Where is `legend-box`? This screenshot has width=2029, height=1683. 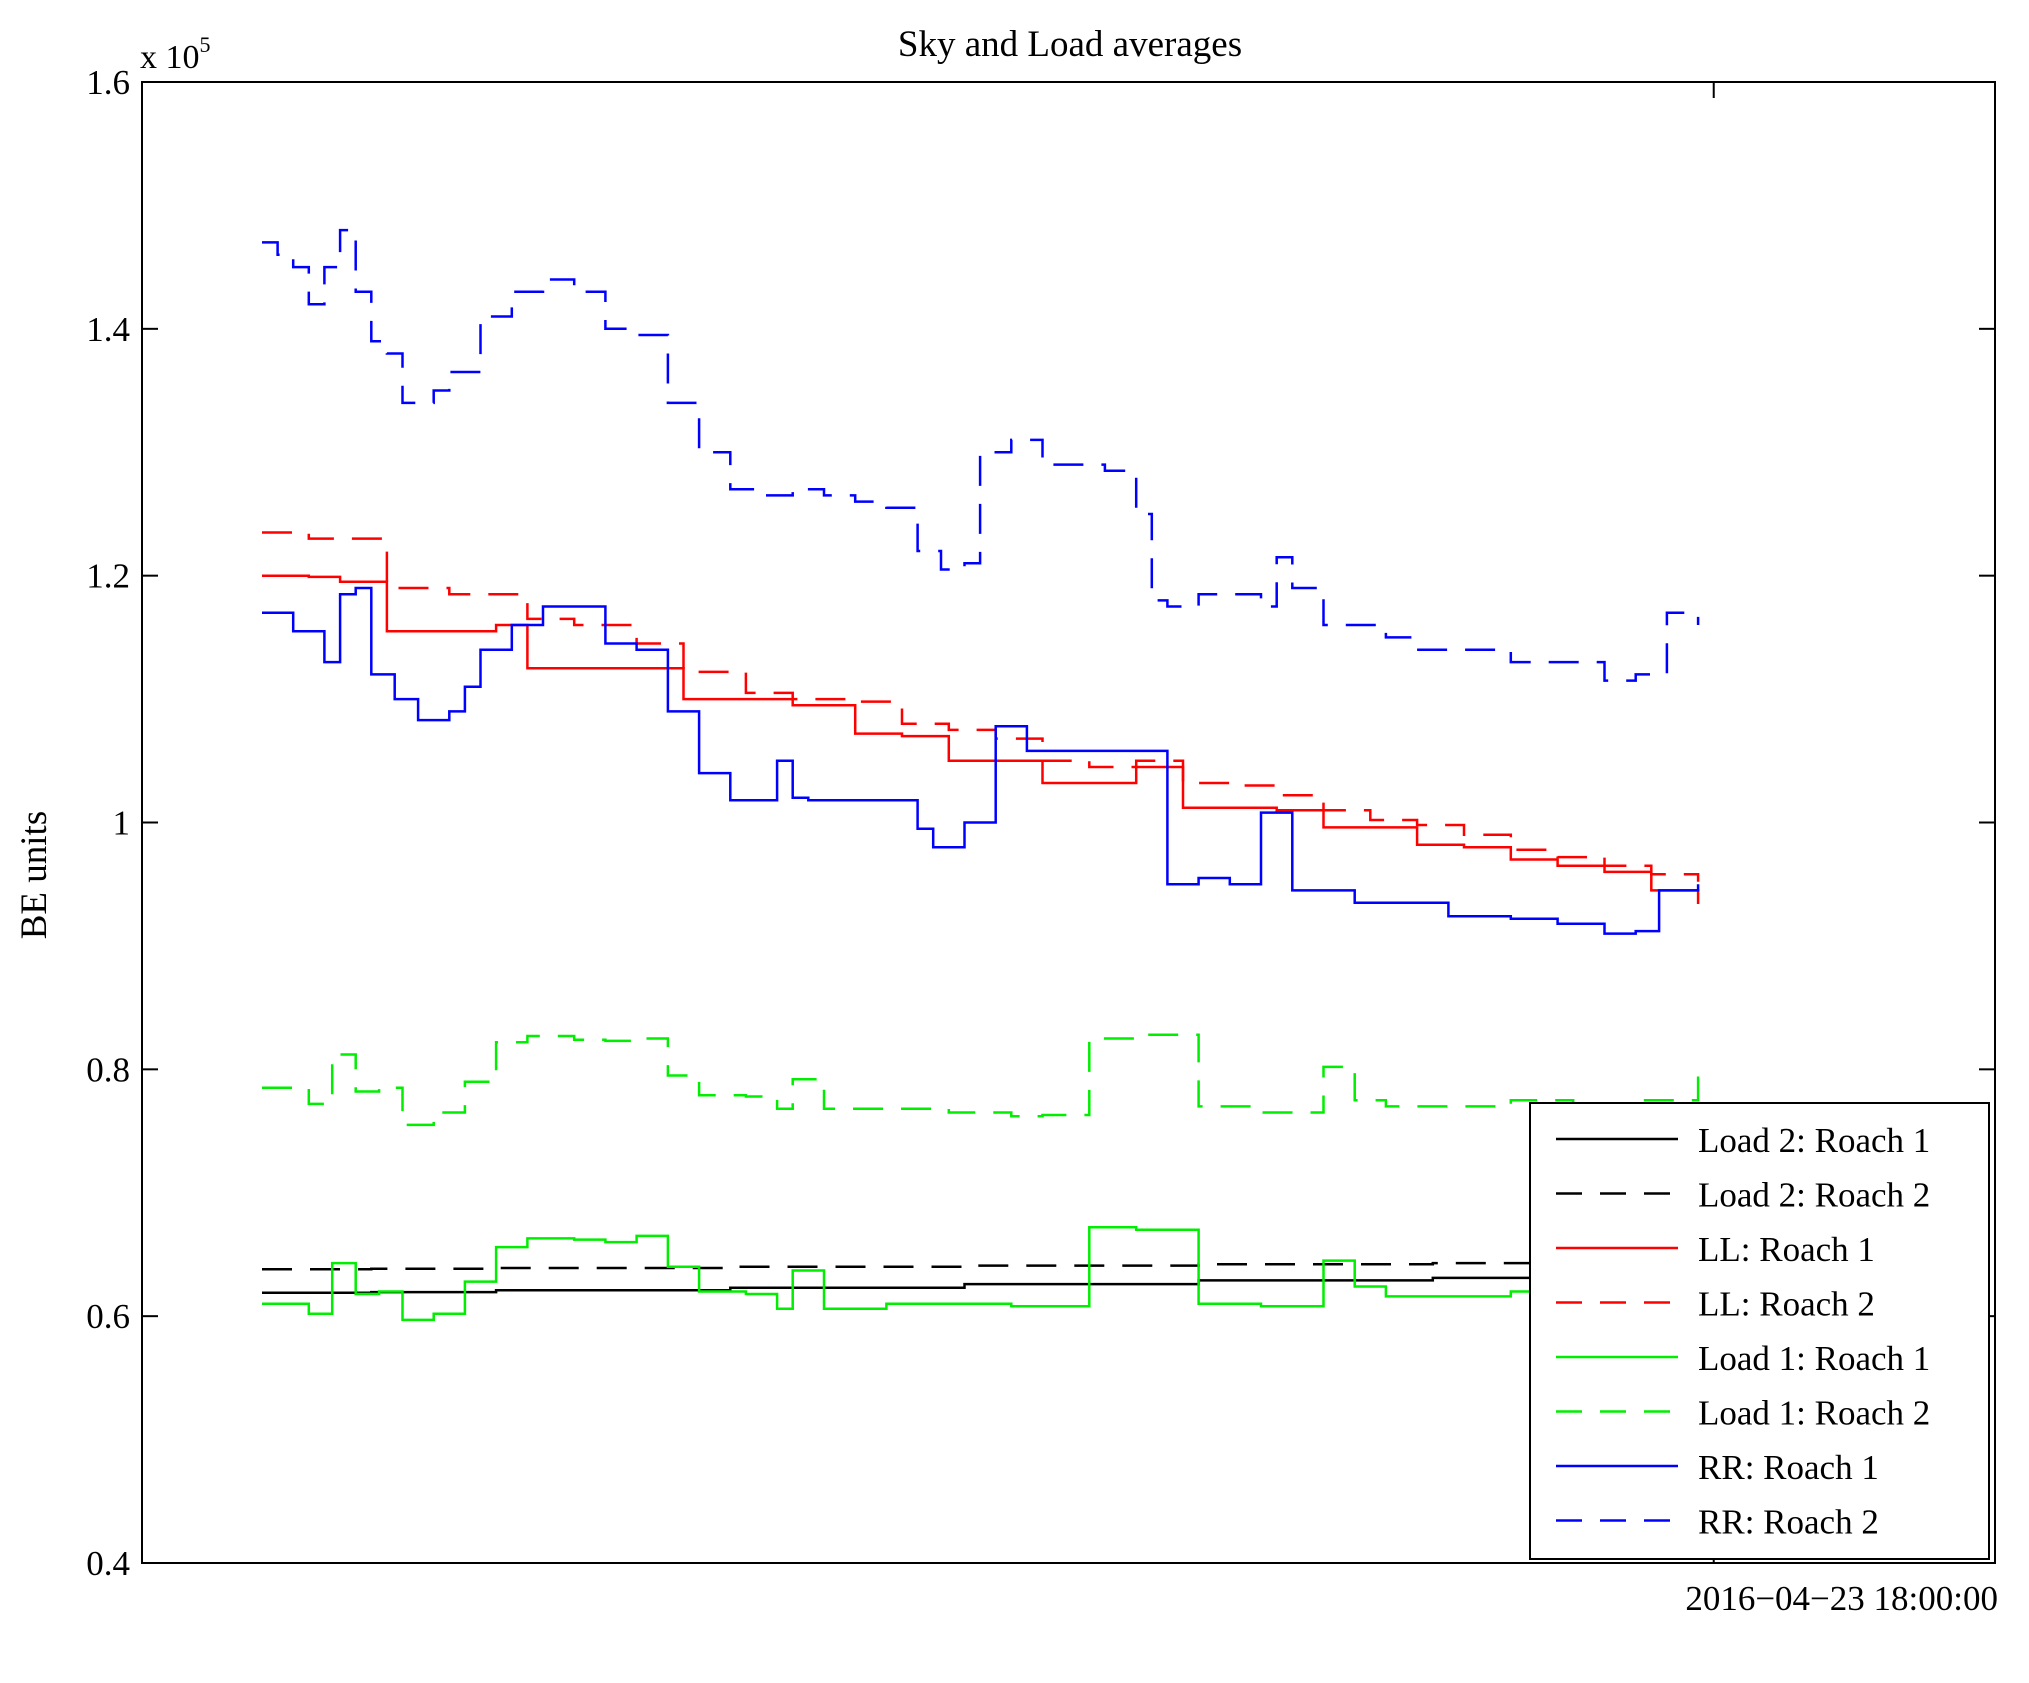 legend-box is located at coordinates (1759, 1331).